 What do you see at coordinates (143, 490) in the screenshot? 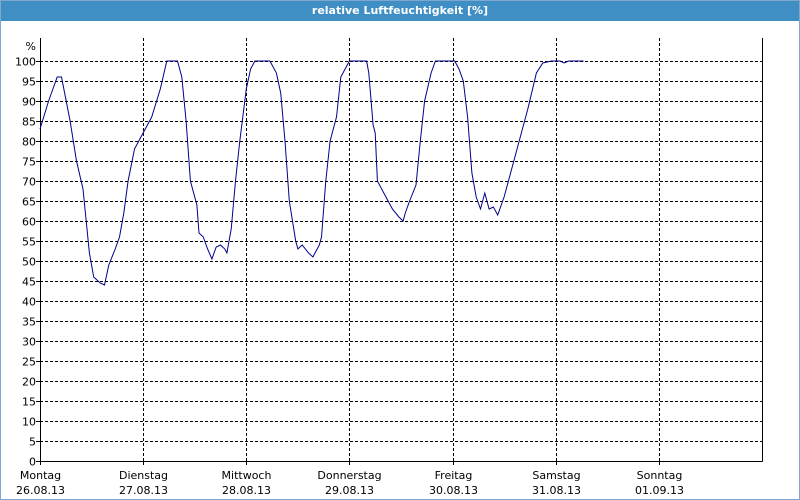
I see `x-tick-label-date: 27.08.13` at bounding box center [143, 490].